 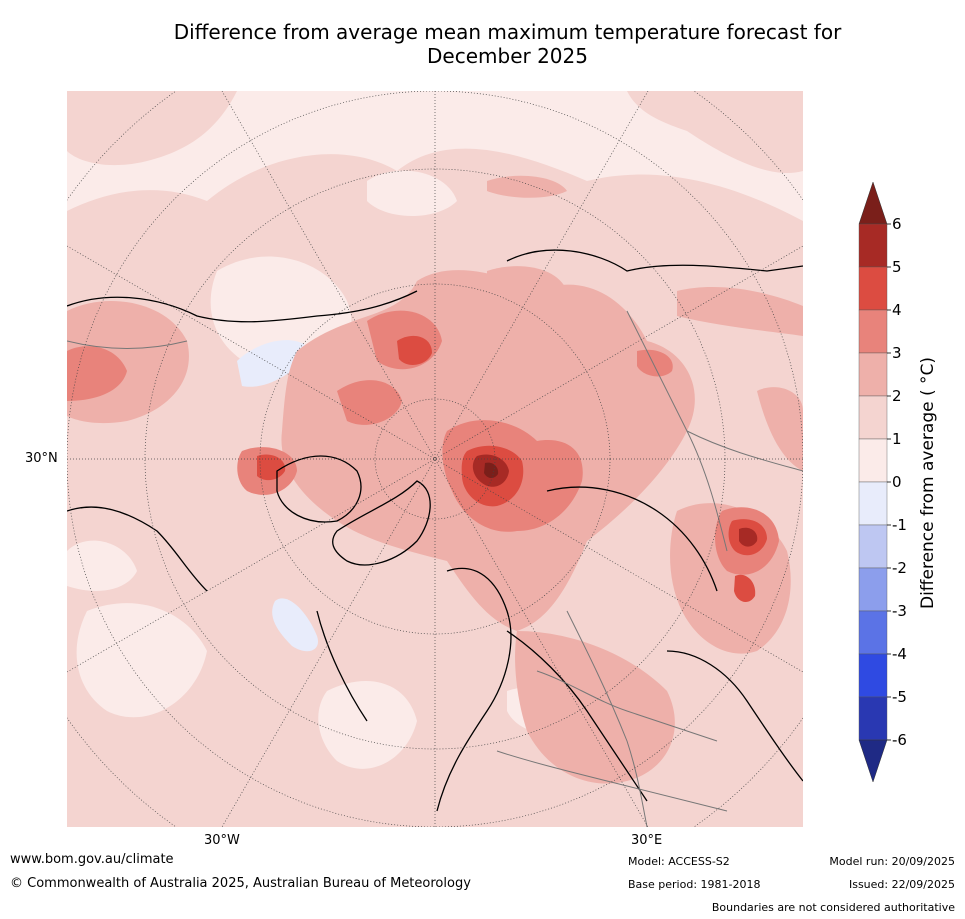 I want to click on footer-model: Model: ACCESS-S2, so click(x=679, y=861).